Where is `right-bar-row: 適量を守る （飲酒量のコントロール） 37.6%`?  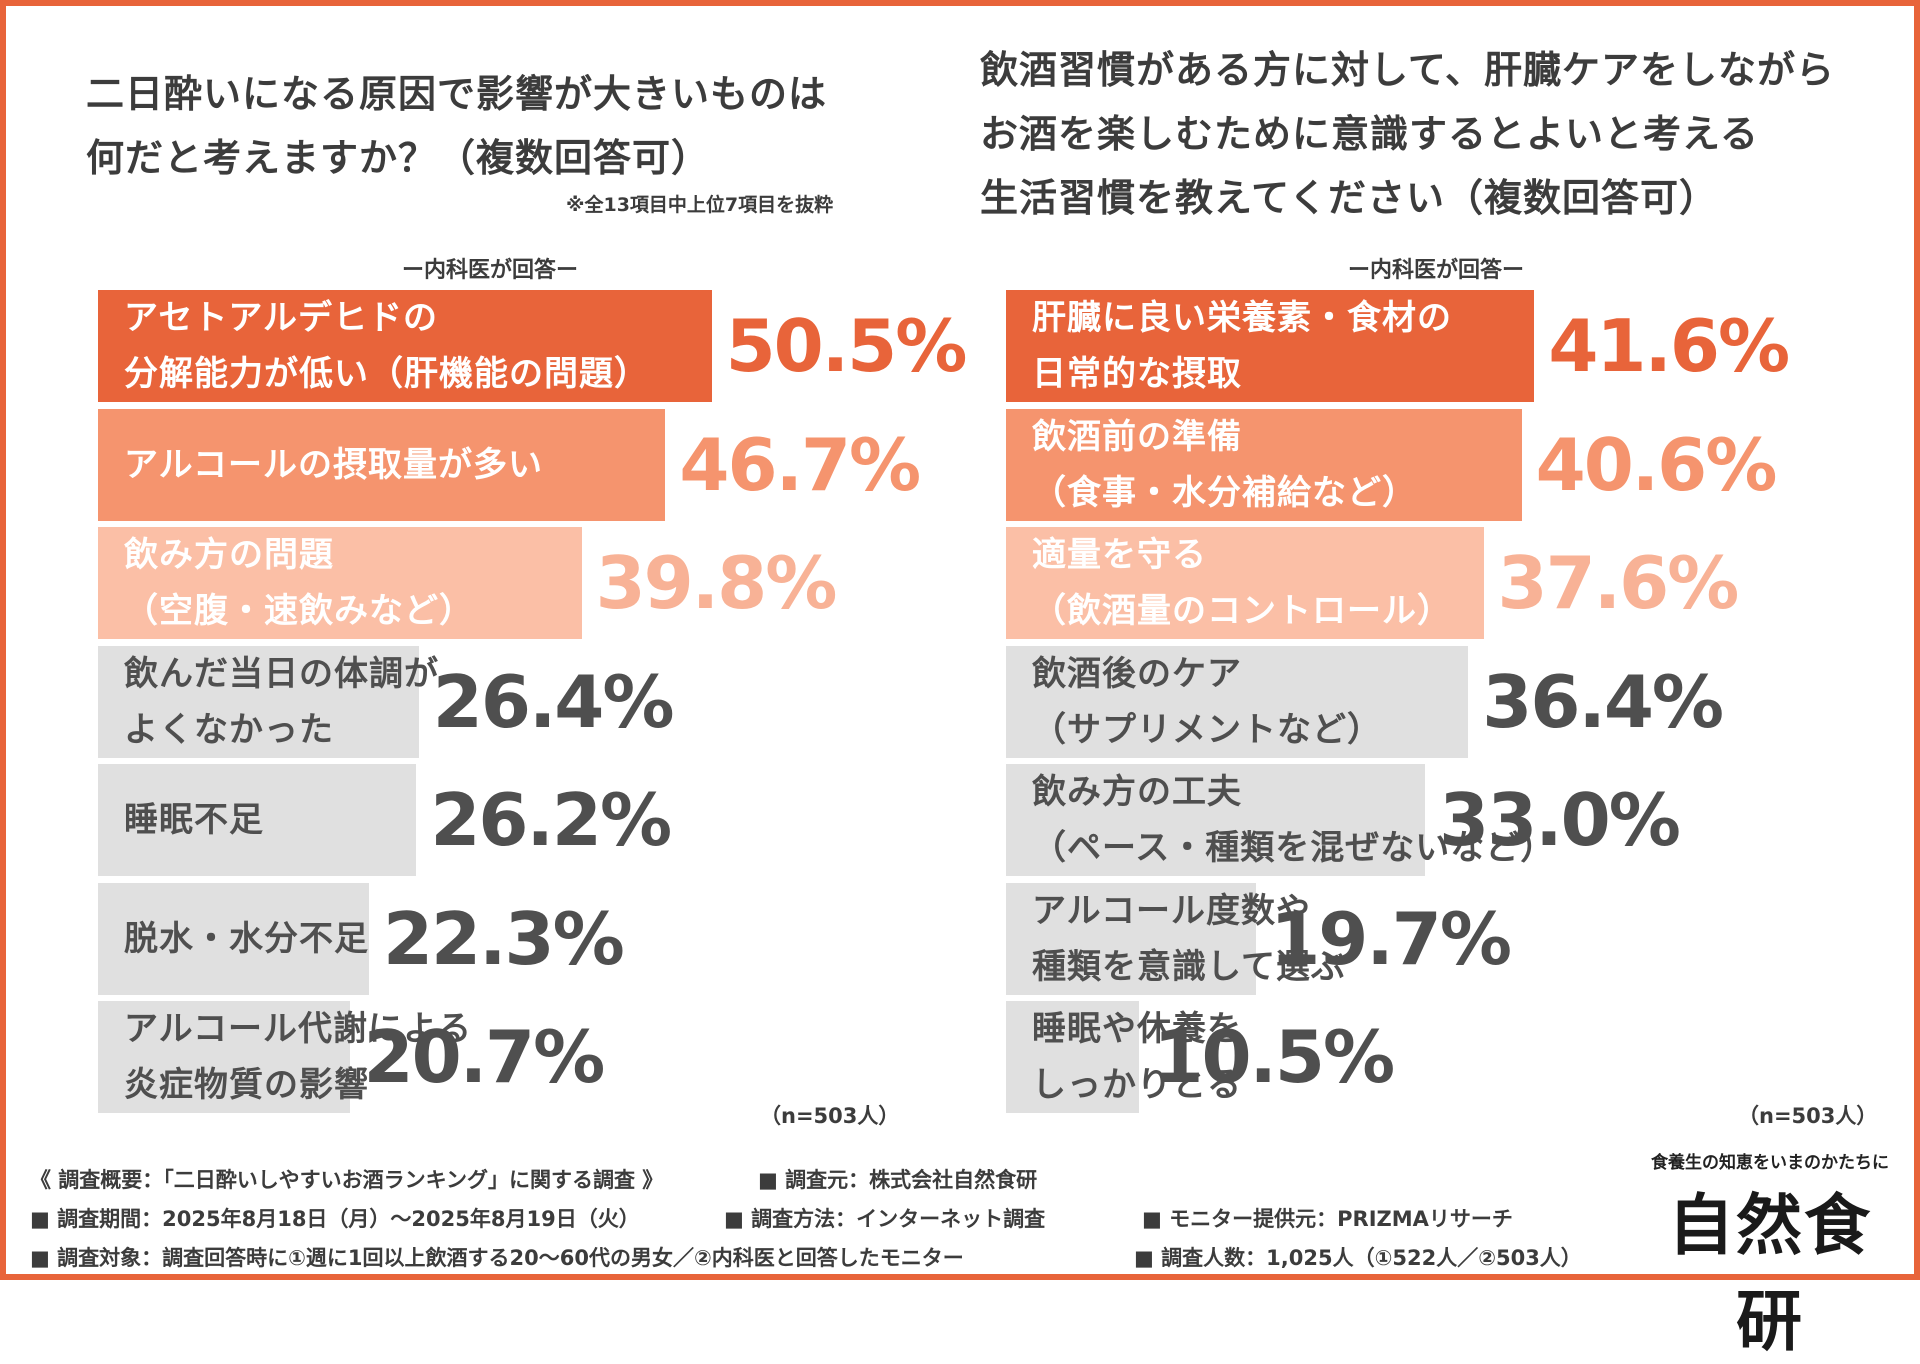
right-bar-row: 適量を守る （飲酒量のコントロール） 37.6% is located at coordinates (1372, 583).